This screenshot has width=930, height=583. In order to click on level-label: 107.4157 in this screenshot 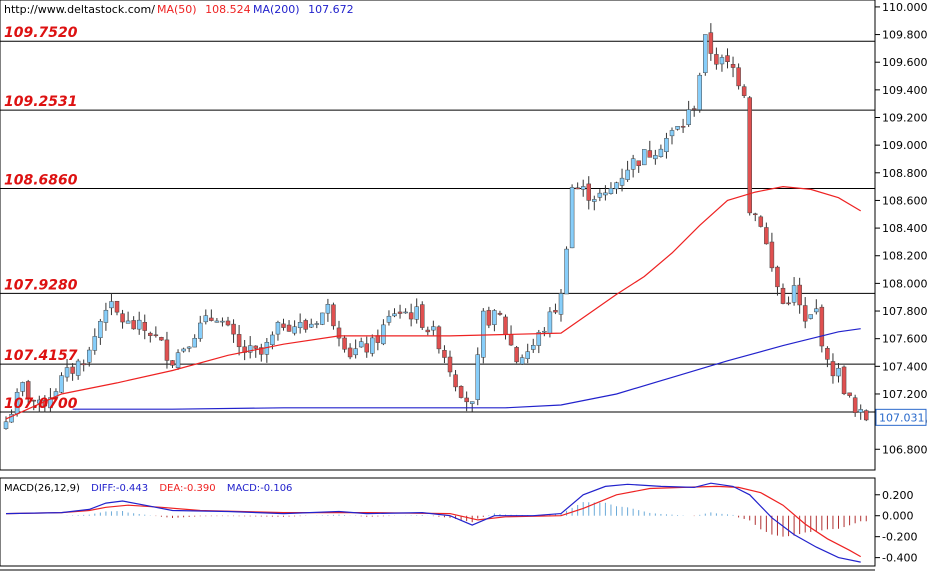, I will do `click(41, 356)`.